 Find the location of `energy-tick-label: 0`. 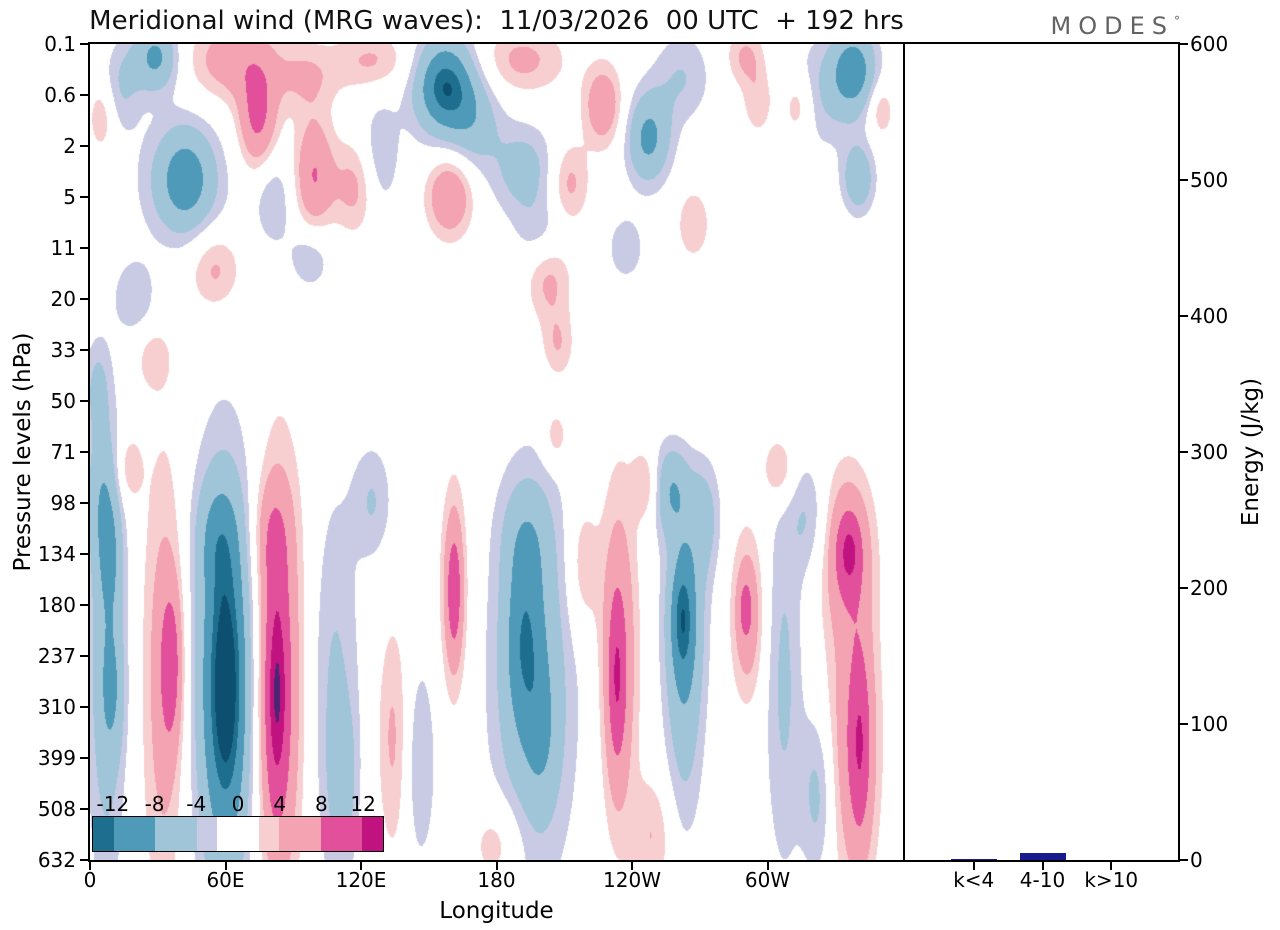

energy-tick-label: 0 is located at coordinates (1196, 860).